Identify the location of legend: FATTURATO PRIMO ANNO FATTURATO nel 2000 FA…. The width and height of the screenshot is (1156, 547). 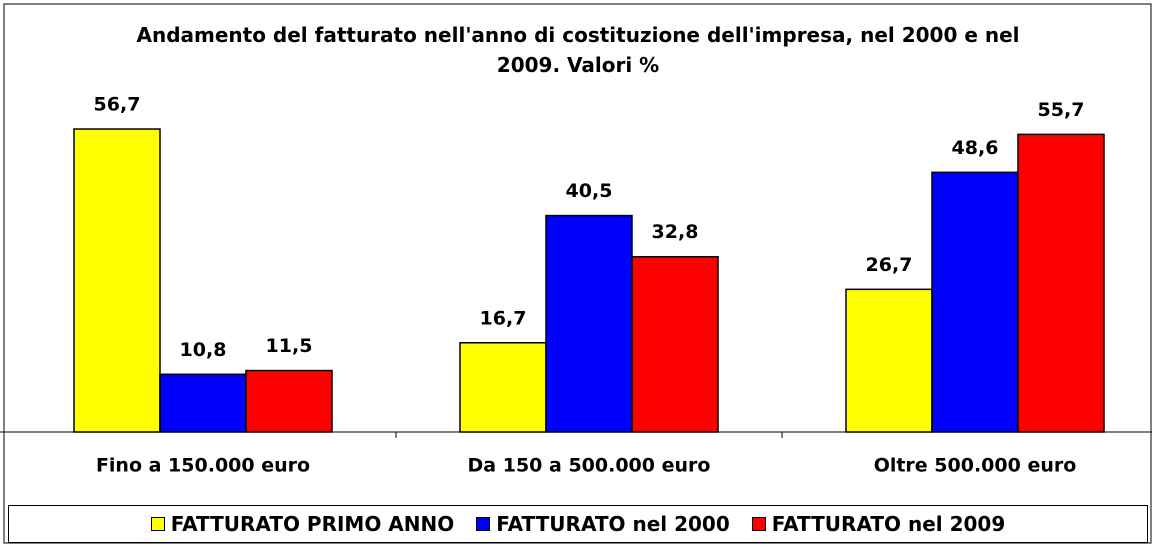
(578, 524).